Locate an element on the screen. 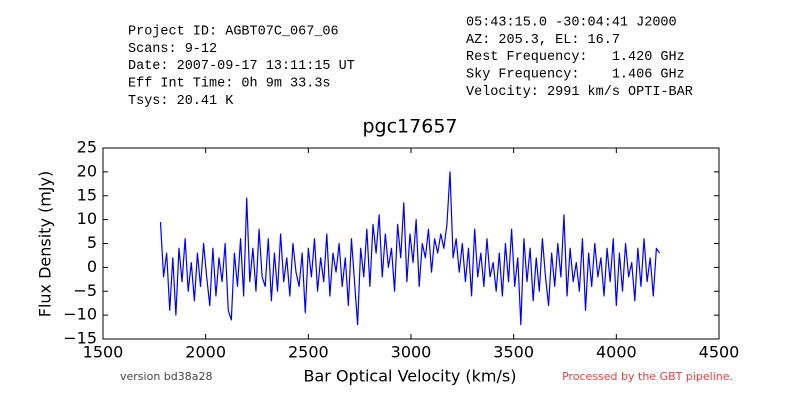 Image resolution: width=800 pixels, height=400 pixels. version-note: version bd38a28 is located at coordinates (166, 376).